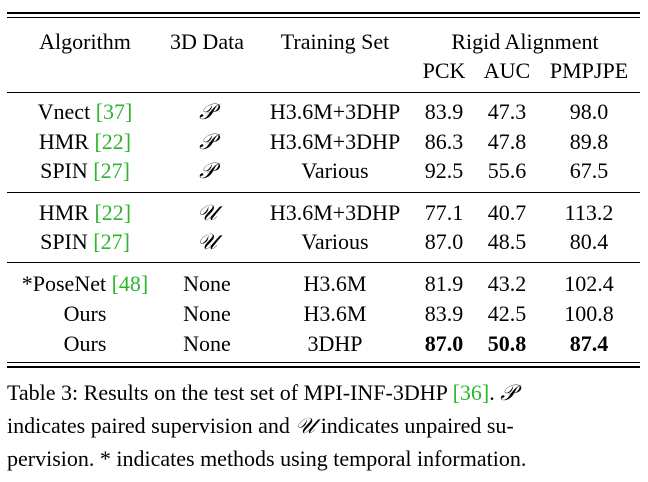  What do you see at coordinates (507, 141) in the screenshot?
I see `auc-cell: 47.8` at bounding box center [507, 141].